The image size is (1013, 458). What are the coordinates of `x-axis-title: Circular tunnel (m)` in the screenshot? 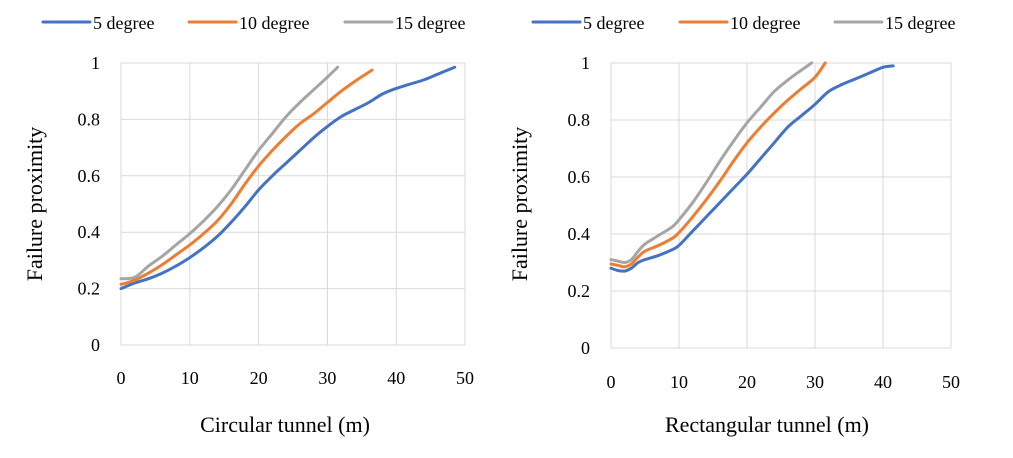 It's located at (285, 424).